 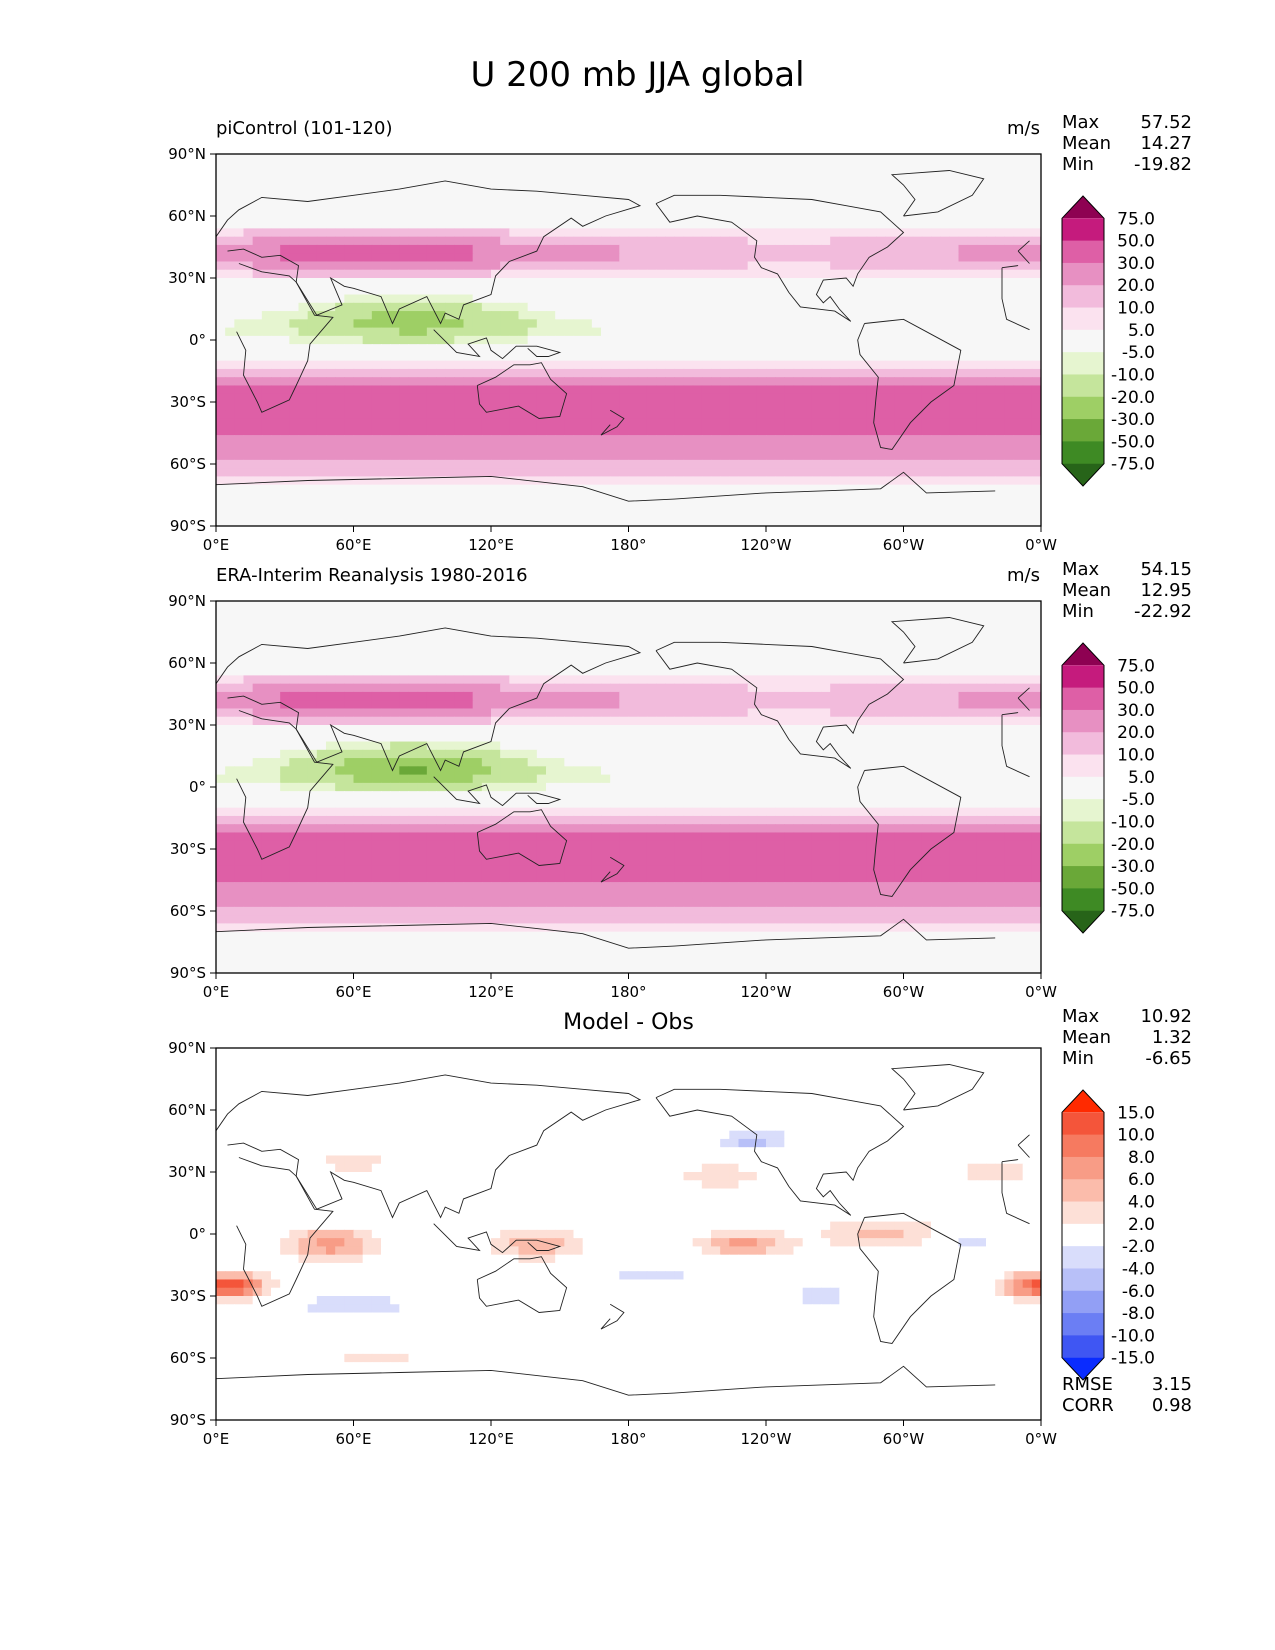 What do you see at coordinates (1083, 274) in the screenshot?
I see `colorbar-swatch` at bounding box center [1083, 274].